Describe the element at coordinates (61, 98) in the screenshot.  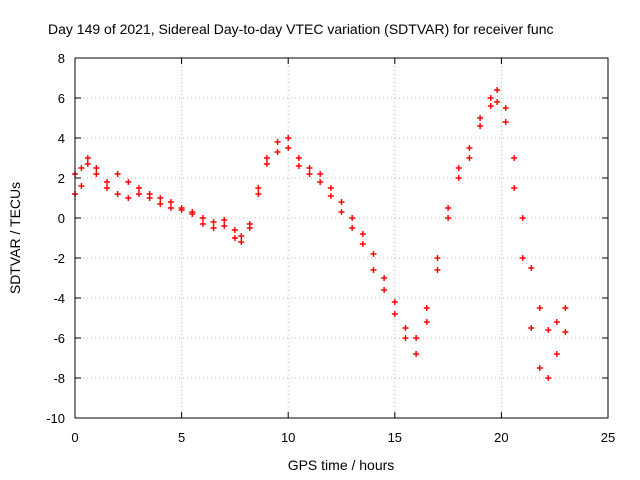
I see `y-tick-label: 6` at that location.